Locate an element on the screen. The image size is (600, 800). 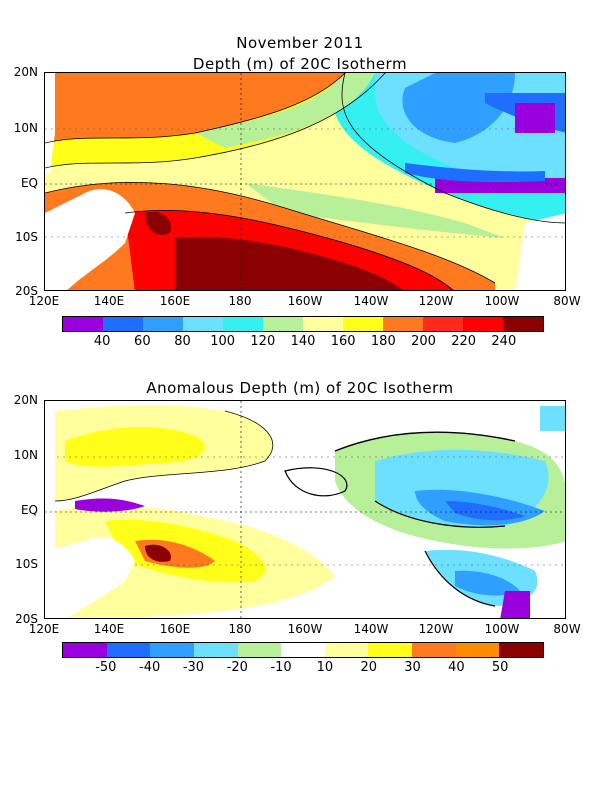
panel2-lat-label: 20S is located at coordinates (26, 619).